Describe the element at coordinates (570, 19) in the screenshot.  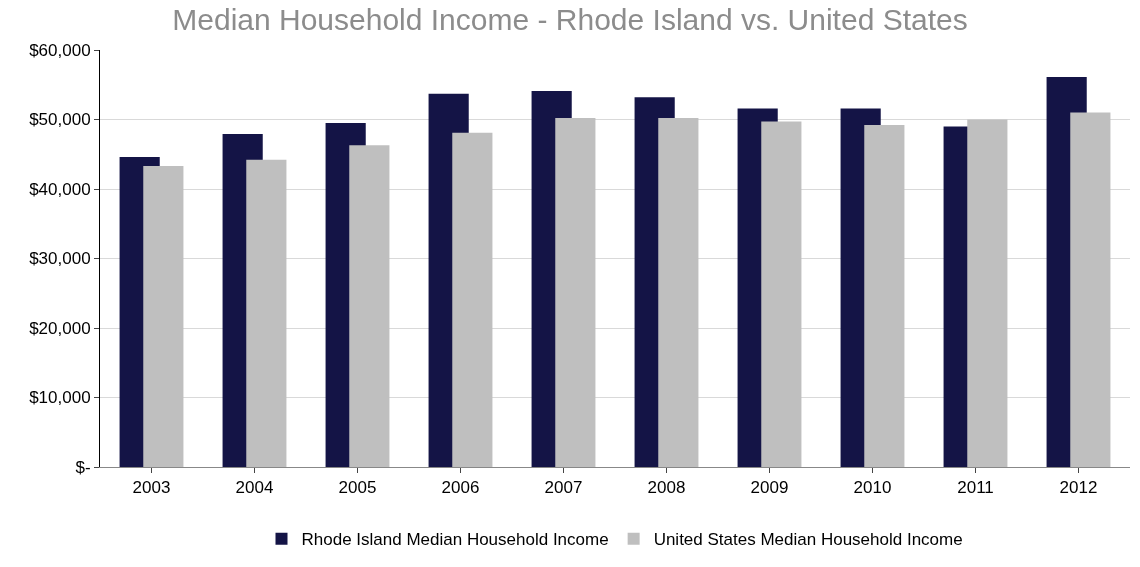
I see `chart-title: Median Household Income - Rhode Island vs. United States` at that location.